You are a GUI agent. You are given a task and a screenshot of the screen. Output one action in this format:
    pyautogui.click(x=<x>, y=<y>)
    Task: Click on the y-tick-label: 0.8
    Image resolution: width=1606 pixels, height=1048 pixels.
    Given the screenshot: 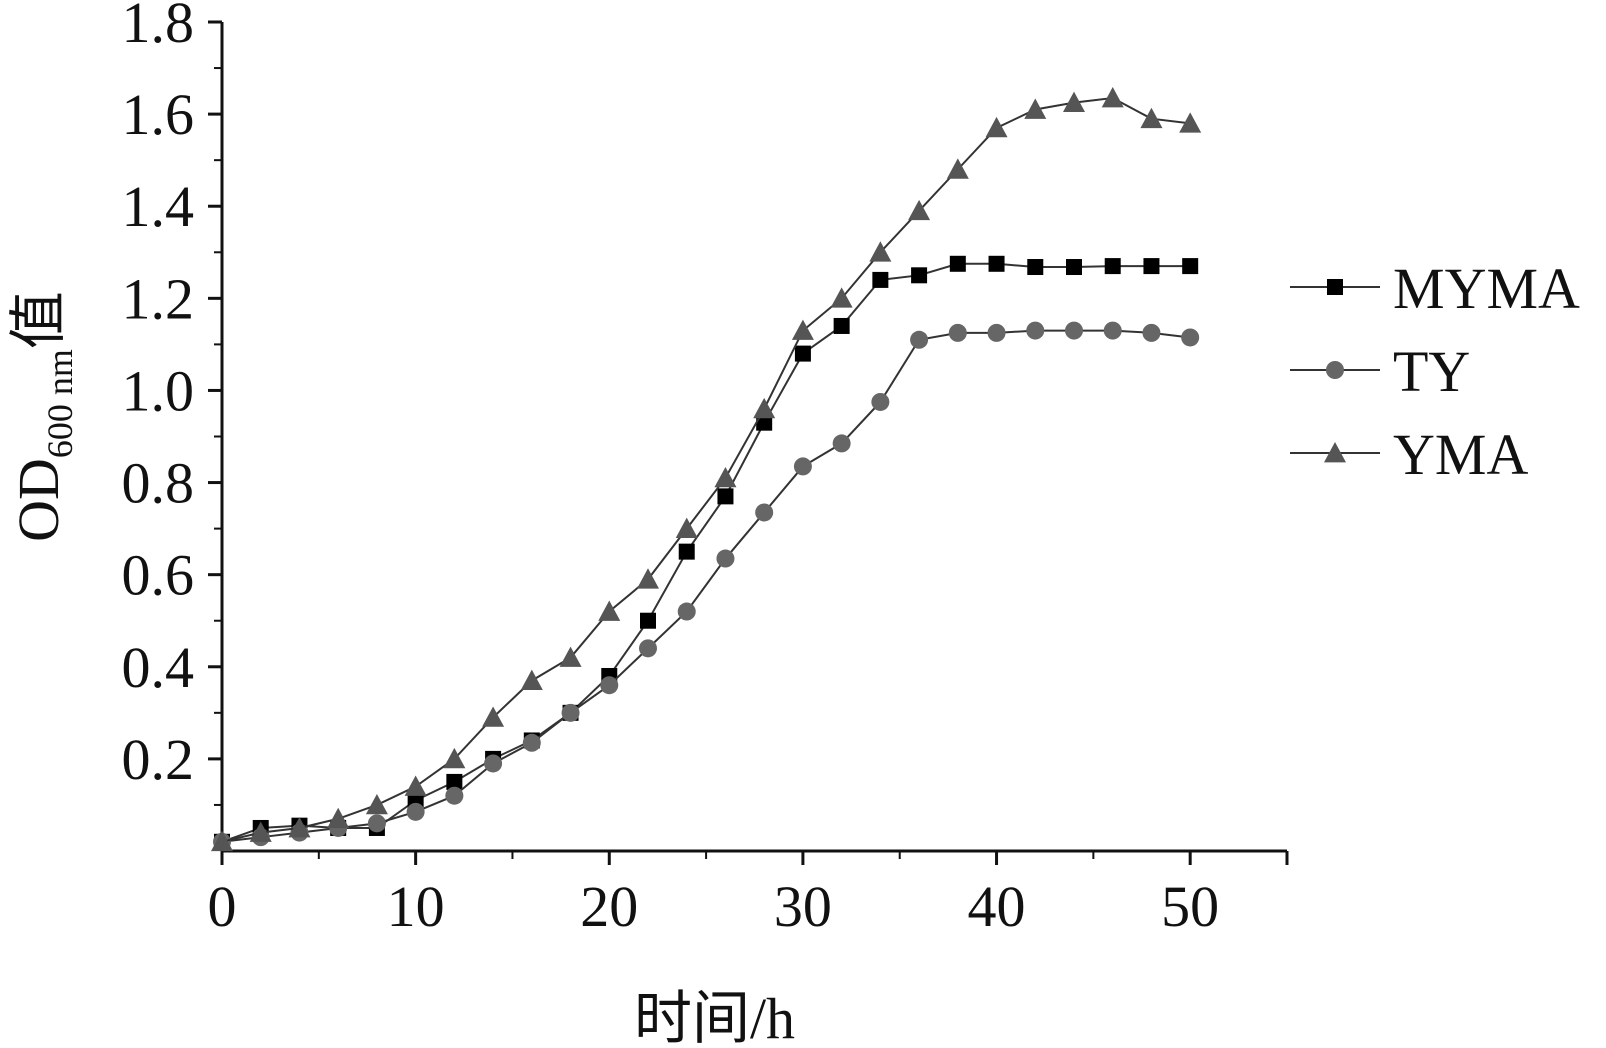 What is the action you would take?
    pyautogui.click(x=158, y=483)
    